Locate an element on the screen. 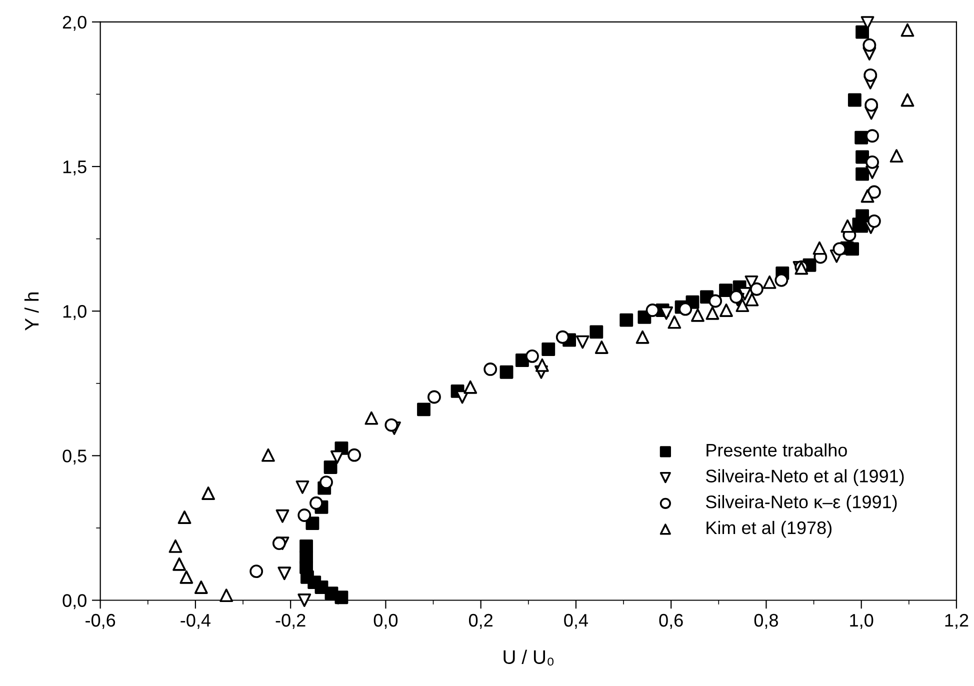 This screenshot has height=686, width=974. y-tick-label: 1,5 is located at coordinates (74, 168).